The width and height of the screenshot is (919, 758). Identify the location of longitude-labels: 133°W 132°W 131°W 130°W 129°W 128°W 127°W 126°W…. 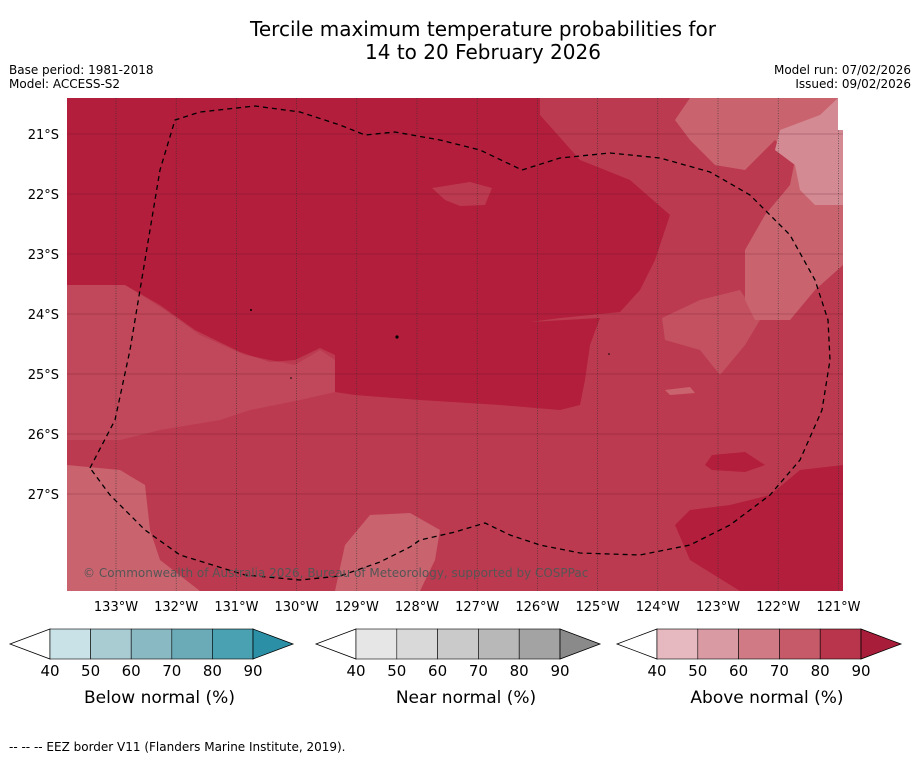
(477, 607).